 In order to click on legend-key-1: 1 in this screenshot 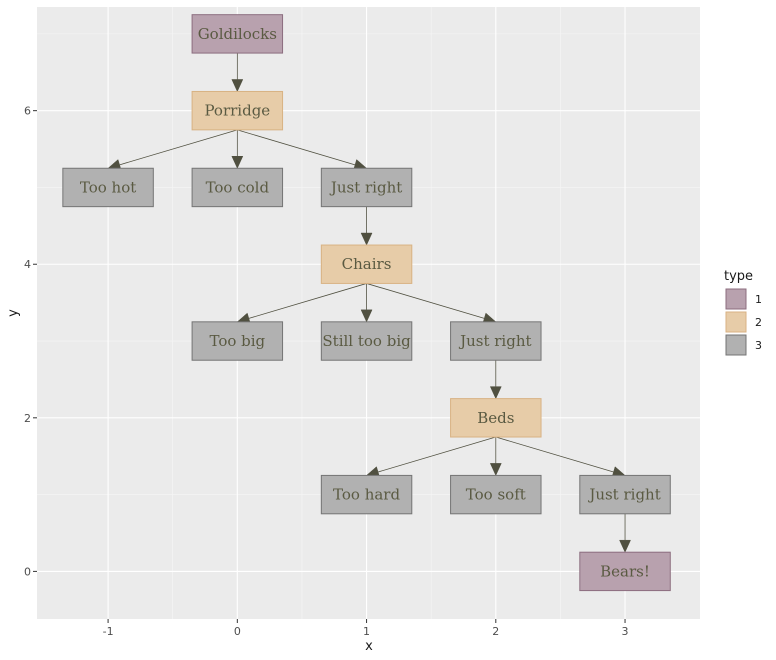, I will do `click(743, 299)`.